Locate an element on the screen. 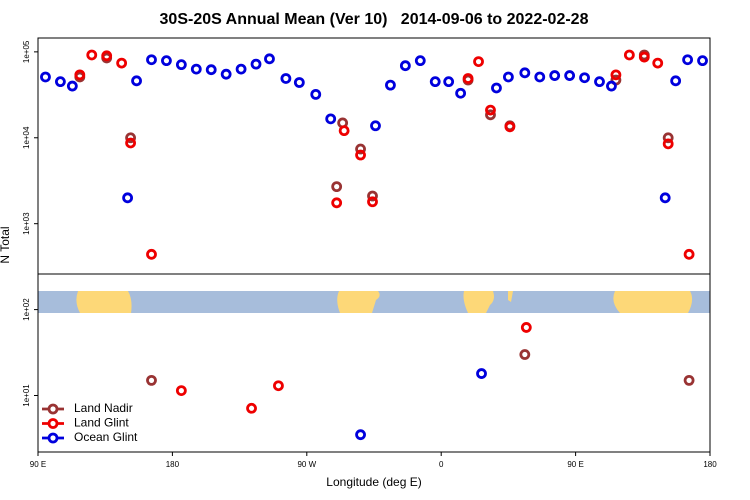  legend-label: Ocean Glint is located at coordinates (106, 437).